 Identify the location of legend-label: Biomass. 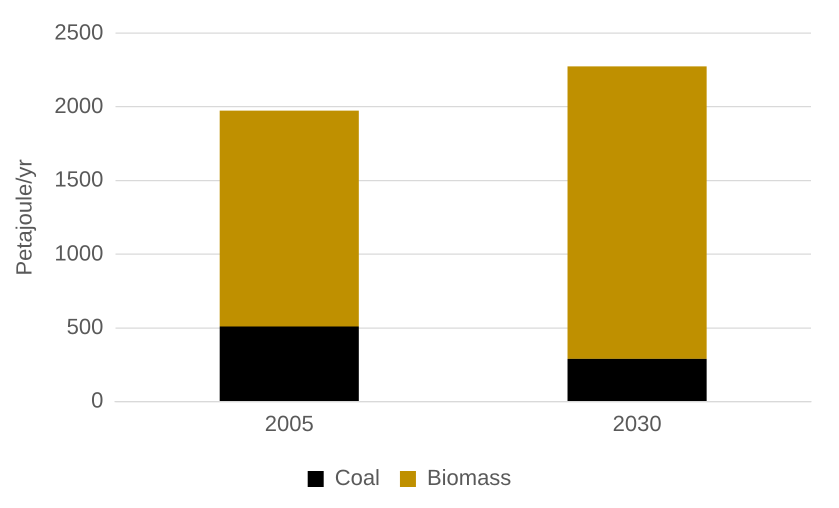
(469, 477).